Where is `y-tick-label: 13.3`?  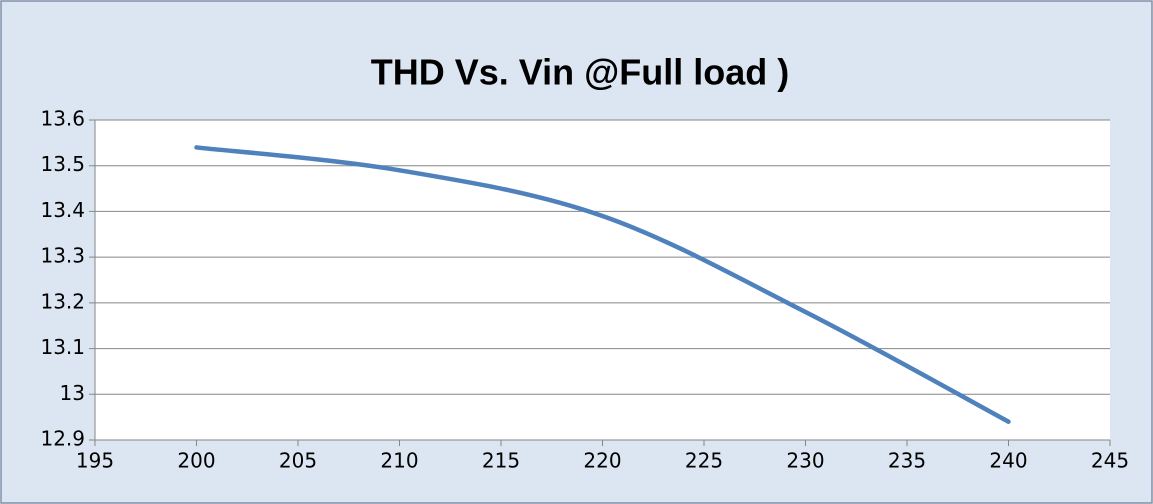 y-tick-label: 13.3 is located at coordinates (62, 256).